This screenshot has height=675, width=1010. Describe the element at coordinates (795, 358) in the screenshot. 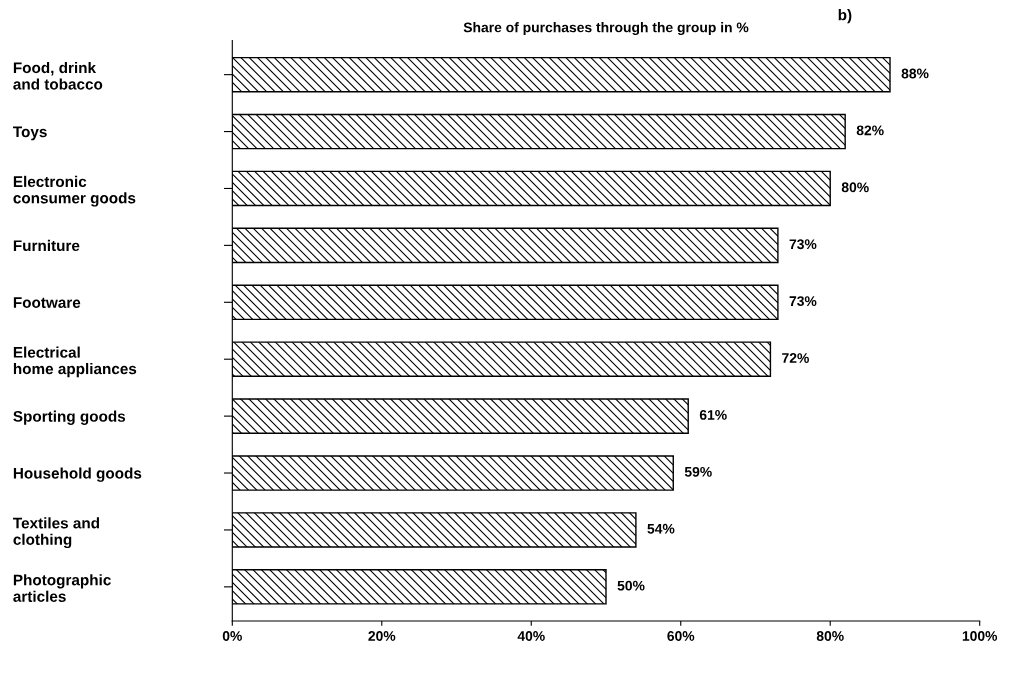

I see `data-label: 72%` at that location.